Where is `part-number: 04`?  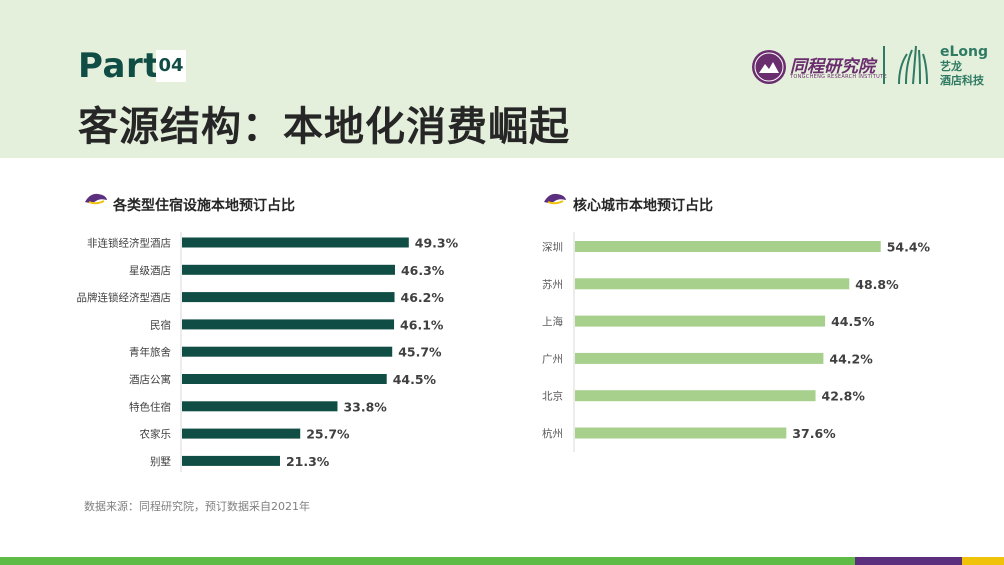 part-number: 04 is located at coordinates (171, 66).